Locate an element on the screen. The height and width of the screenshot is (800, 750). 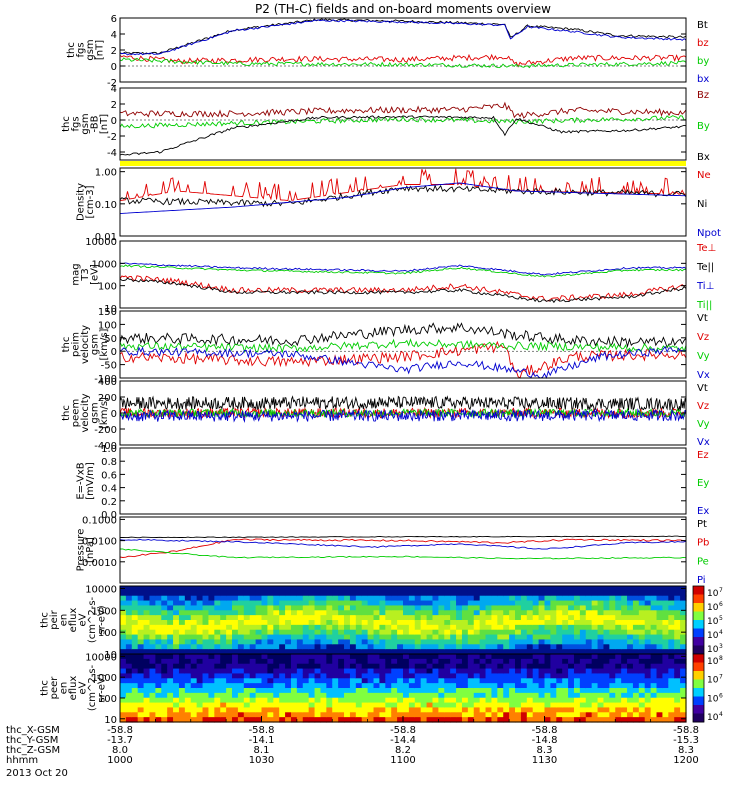
x-axis-value: 8.2 is located at coordinates (403, 750).